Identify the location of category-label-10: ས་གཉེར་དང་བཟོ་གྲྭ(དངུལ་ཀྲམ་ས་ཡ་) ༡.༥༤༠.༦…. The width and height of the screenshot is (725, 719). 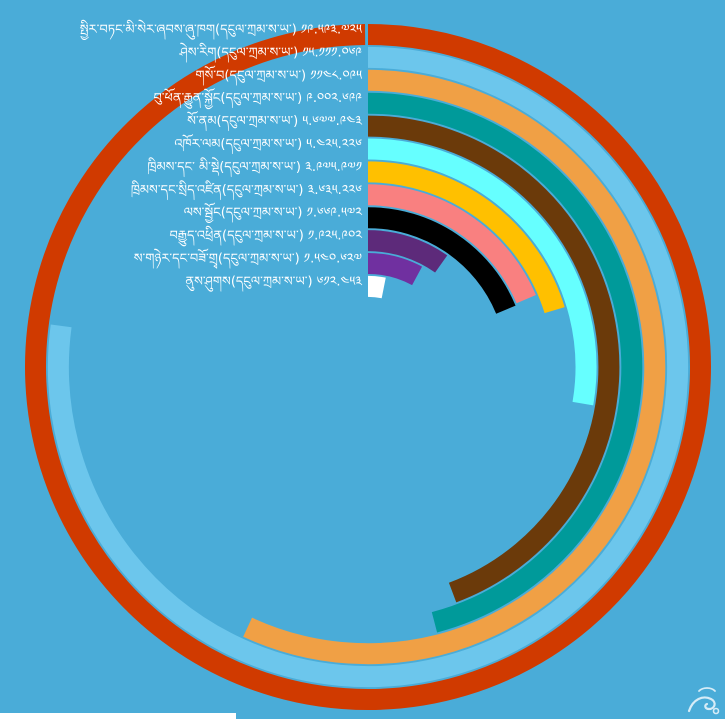
(248, 259).